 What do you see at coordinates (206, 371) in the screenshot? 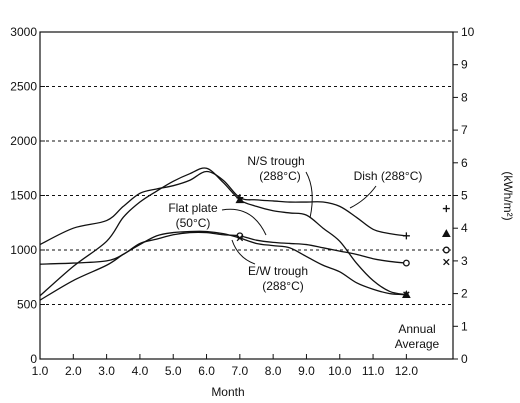
I see `x-tick-label: 6.0` at bounding box center [206, 371].